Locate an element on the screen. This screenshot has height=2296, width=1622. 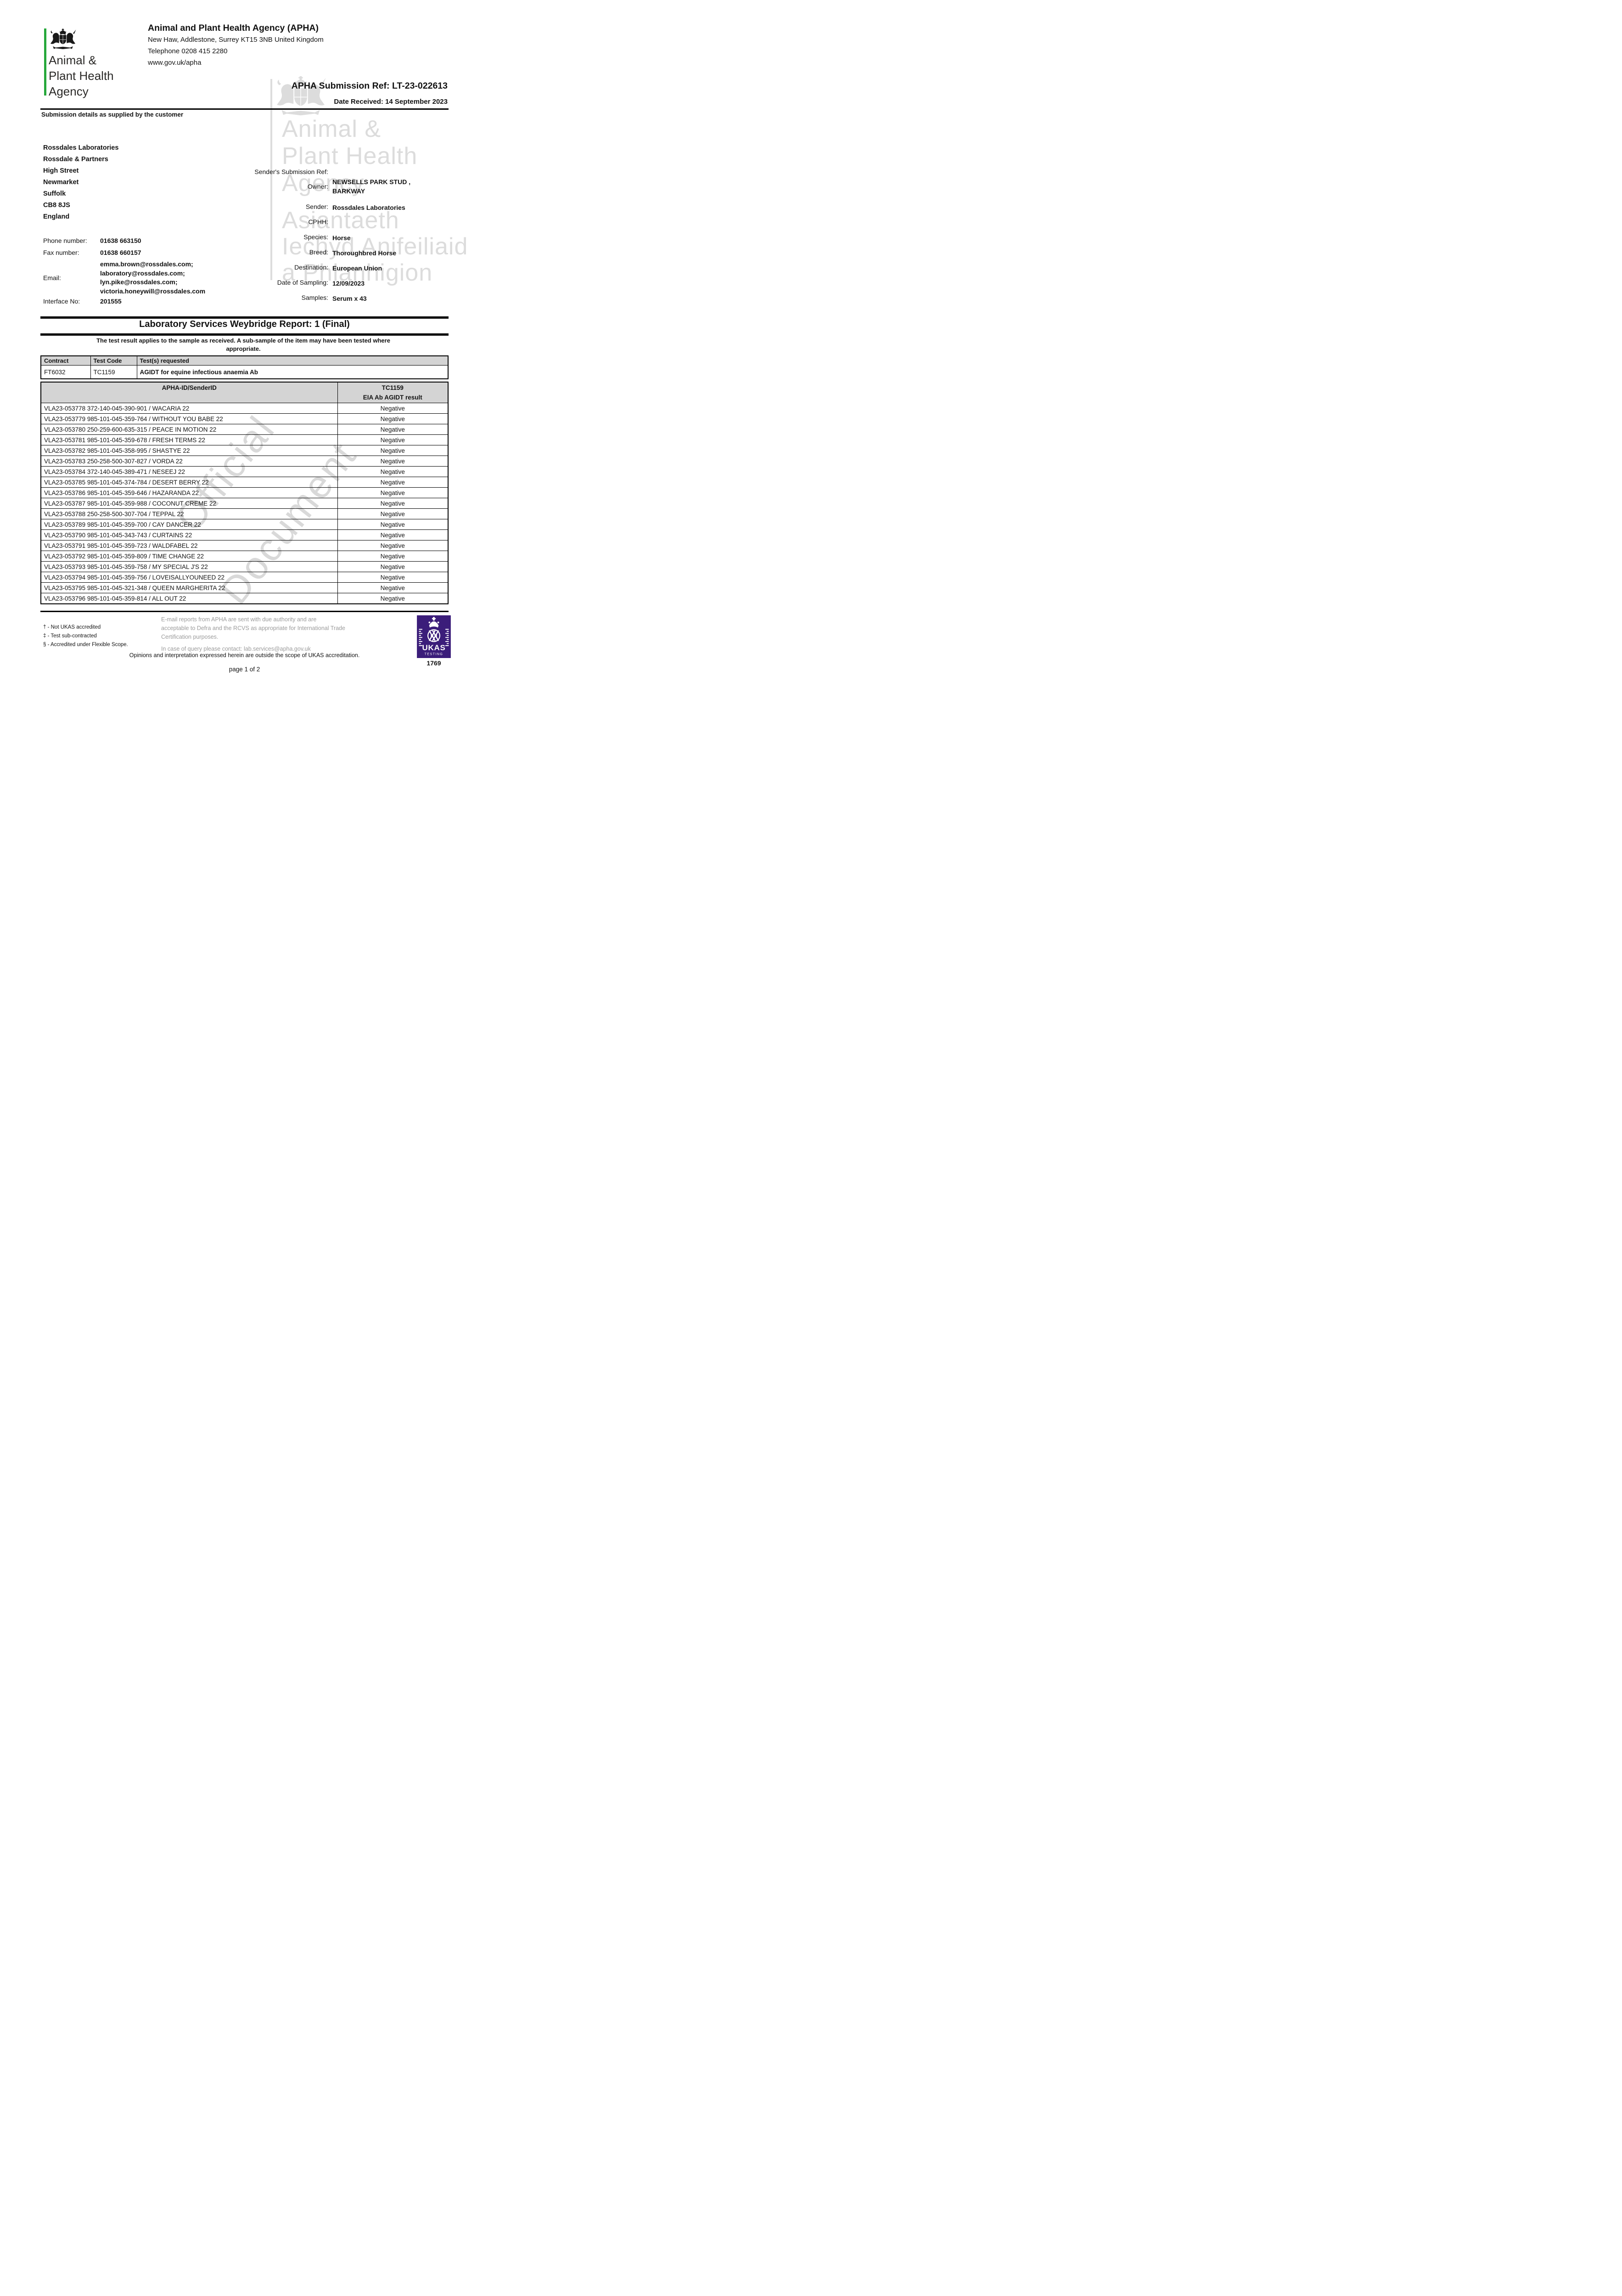
contract-cell: FT6032 is located at coordinates (65, 372).